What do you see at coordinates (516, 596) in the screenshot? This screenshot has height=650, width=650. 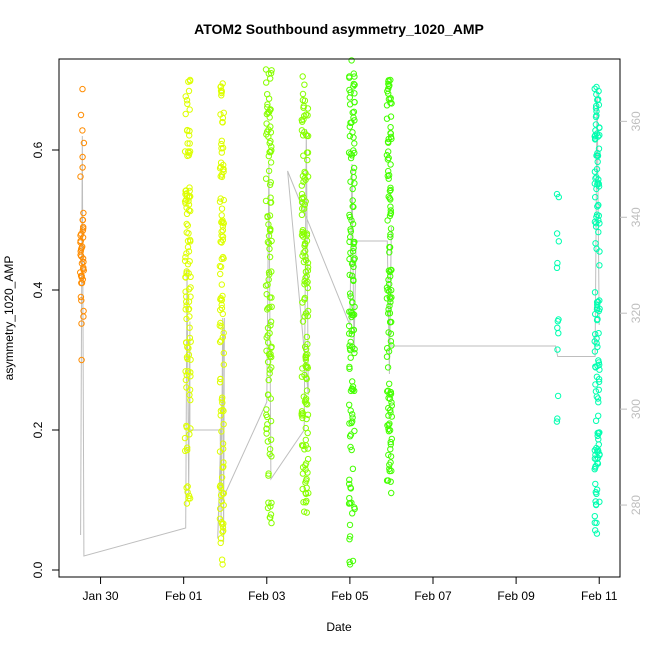 I see `x-tick-label: Feb 09` at bounding box center [516, 596].